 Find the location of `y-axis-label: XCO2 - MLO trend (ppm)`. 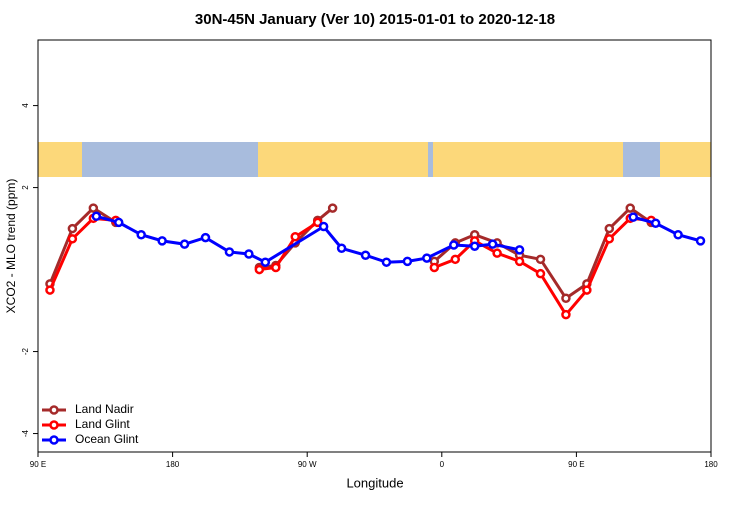

y-axis-label: XCO2 - MLO trend (ppm) is located at coordinates (11, 246).